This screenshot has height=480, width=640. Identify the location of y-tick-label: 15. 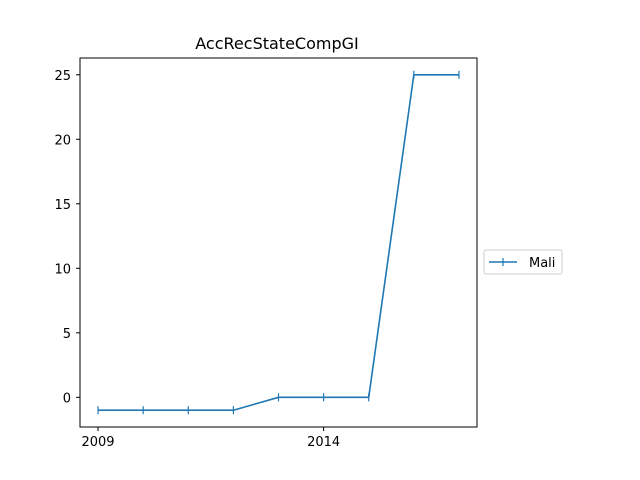
(62, 205).